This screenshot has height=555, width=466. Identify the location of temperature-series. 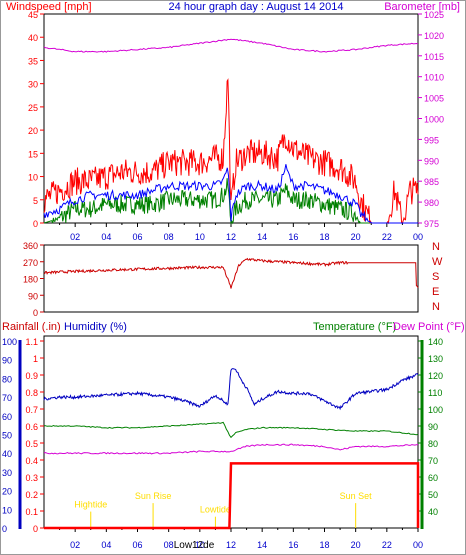
(231, 430).